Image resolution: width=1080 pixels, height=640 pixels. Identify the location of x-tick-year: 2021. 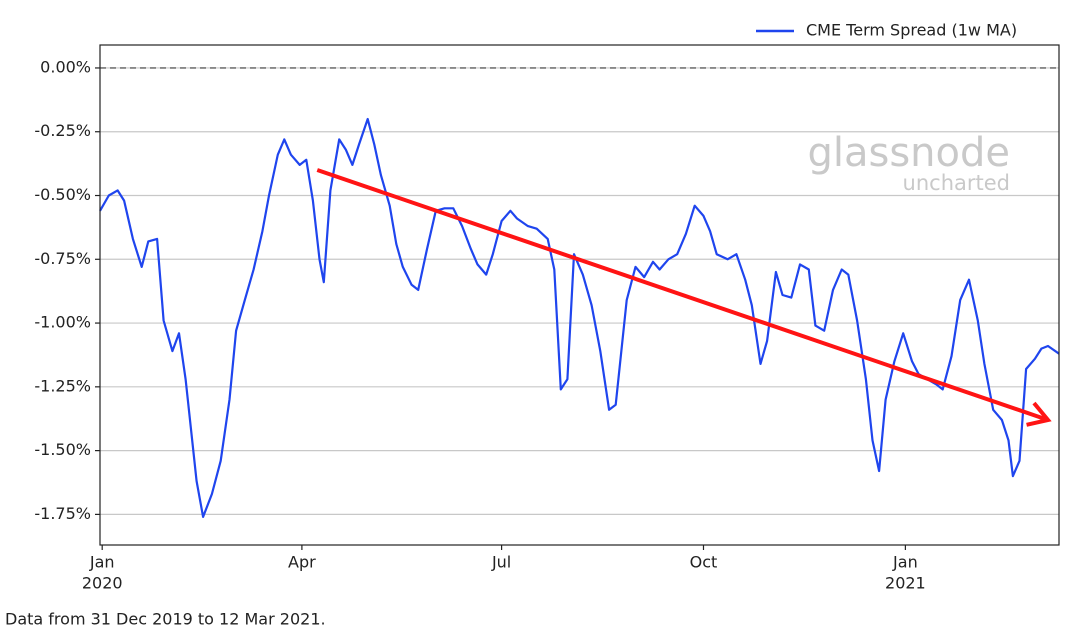
(905, 583).